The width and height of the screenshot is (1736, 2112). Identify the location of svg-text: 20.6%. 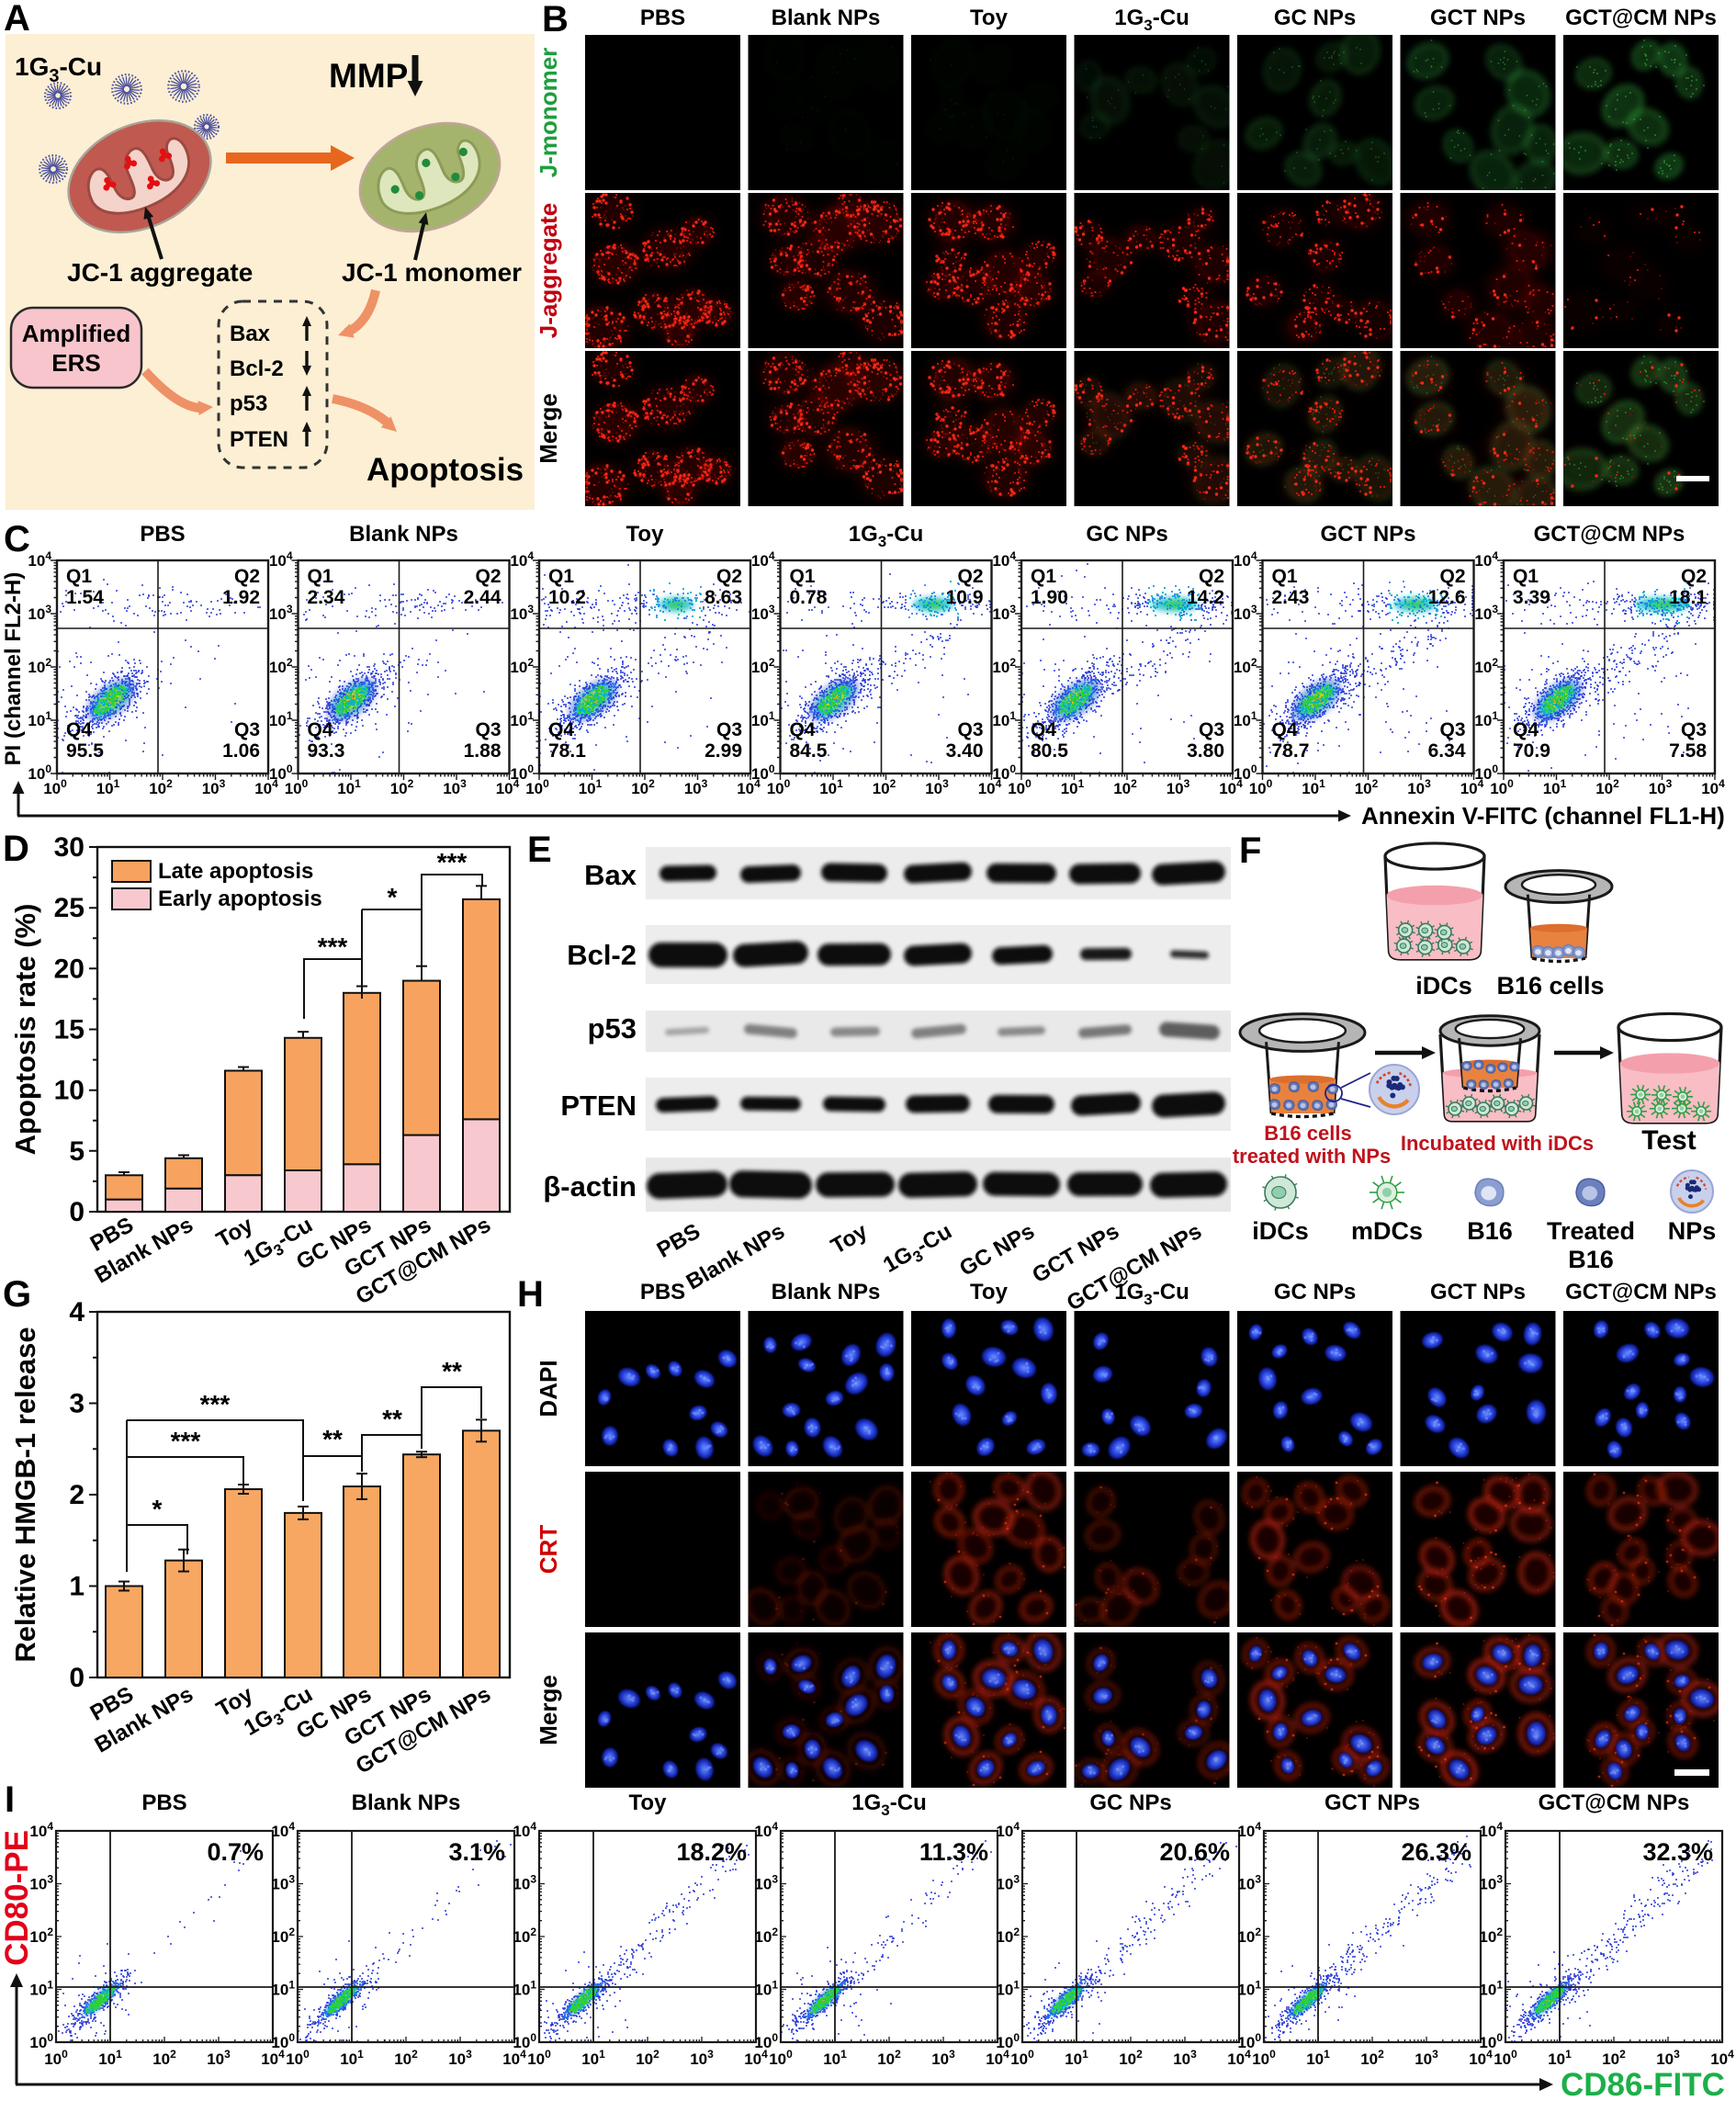
(1194, 1852).